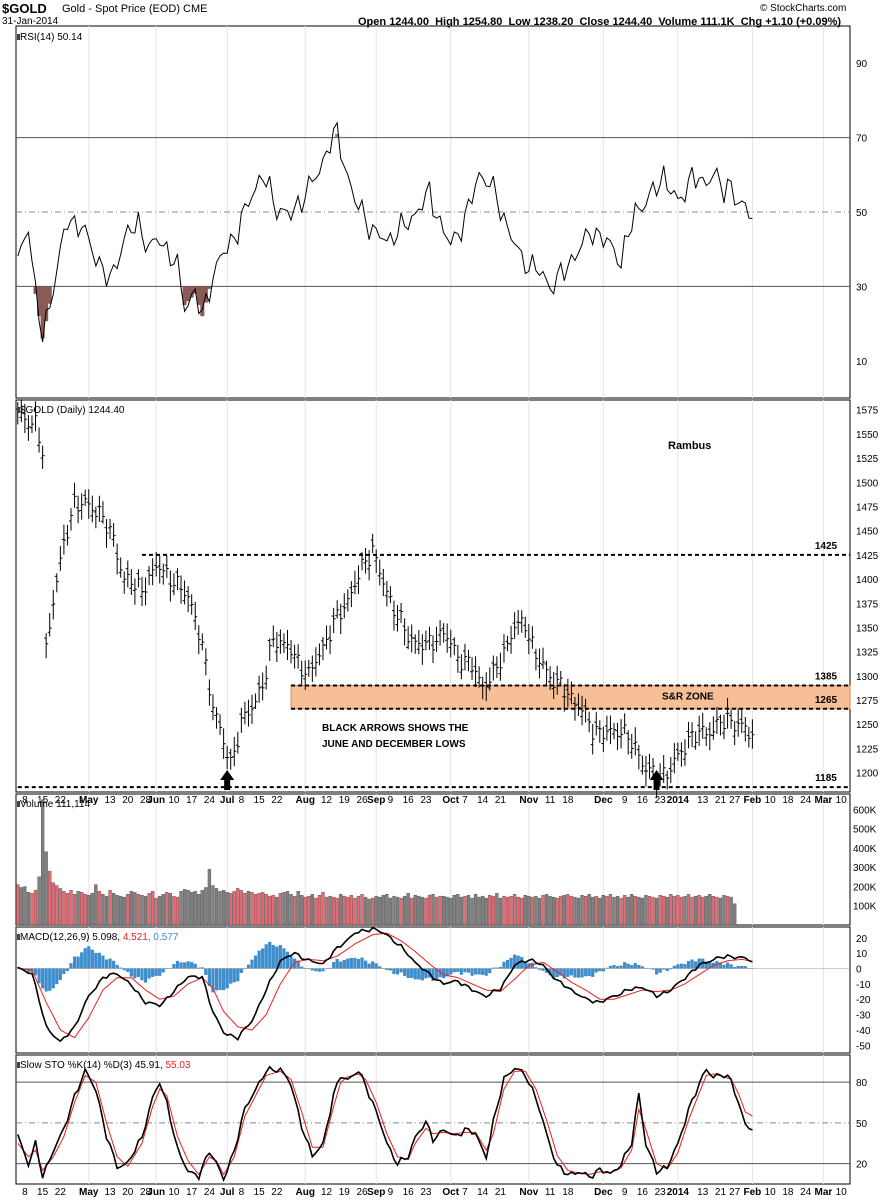 This screenshot has width=895, height=1200. I want to click on sto-tick-label: 20, so click(862, 1165).